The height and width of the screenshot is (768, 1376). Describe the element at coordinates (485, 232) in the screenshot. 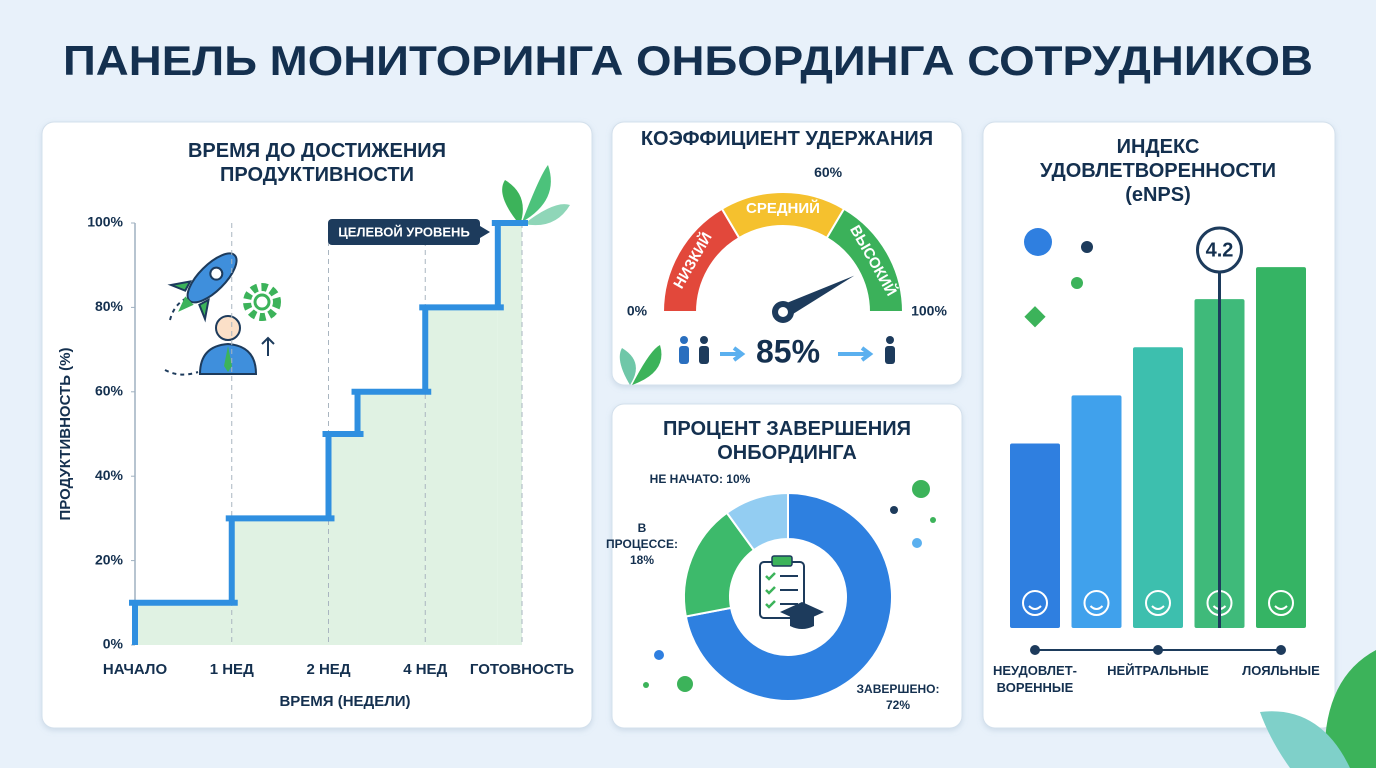

I see `annotation-pointer` at that location.